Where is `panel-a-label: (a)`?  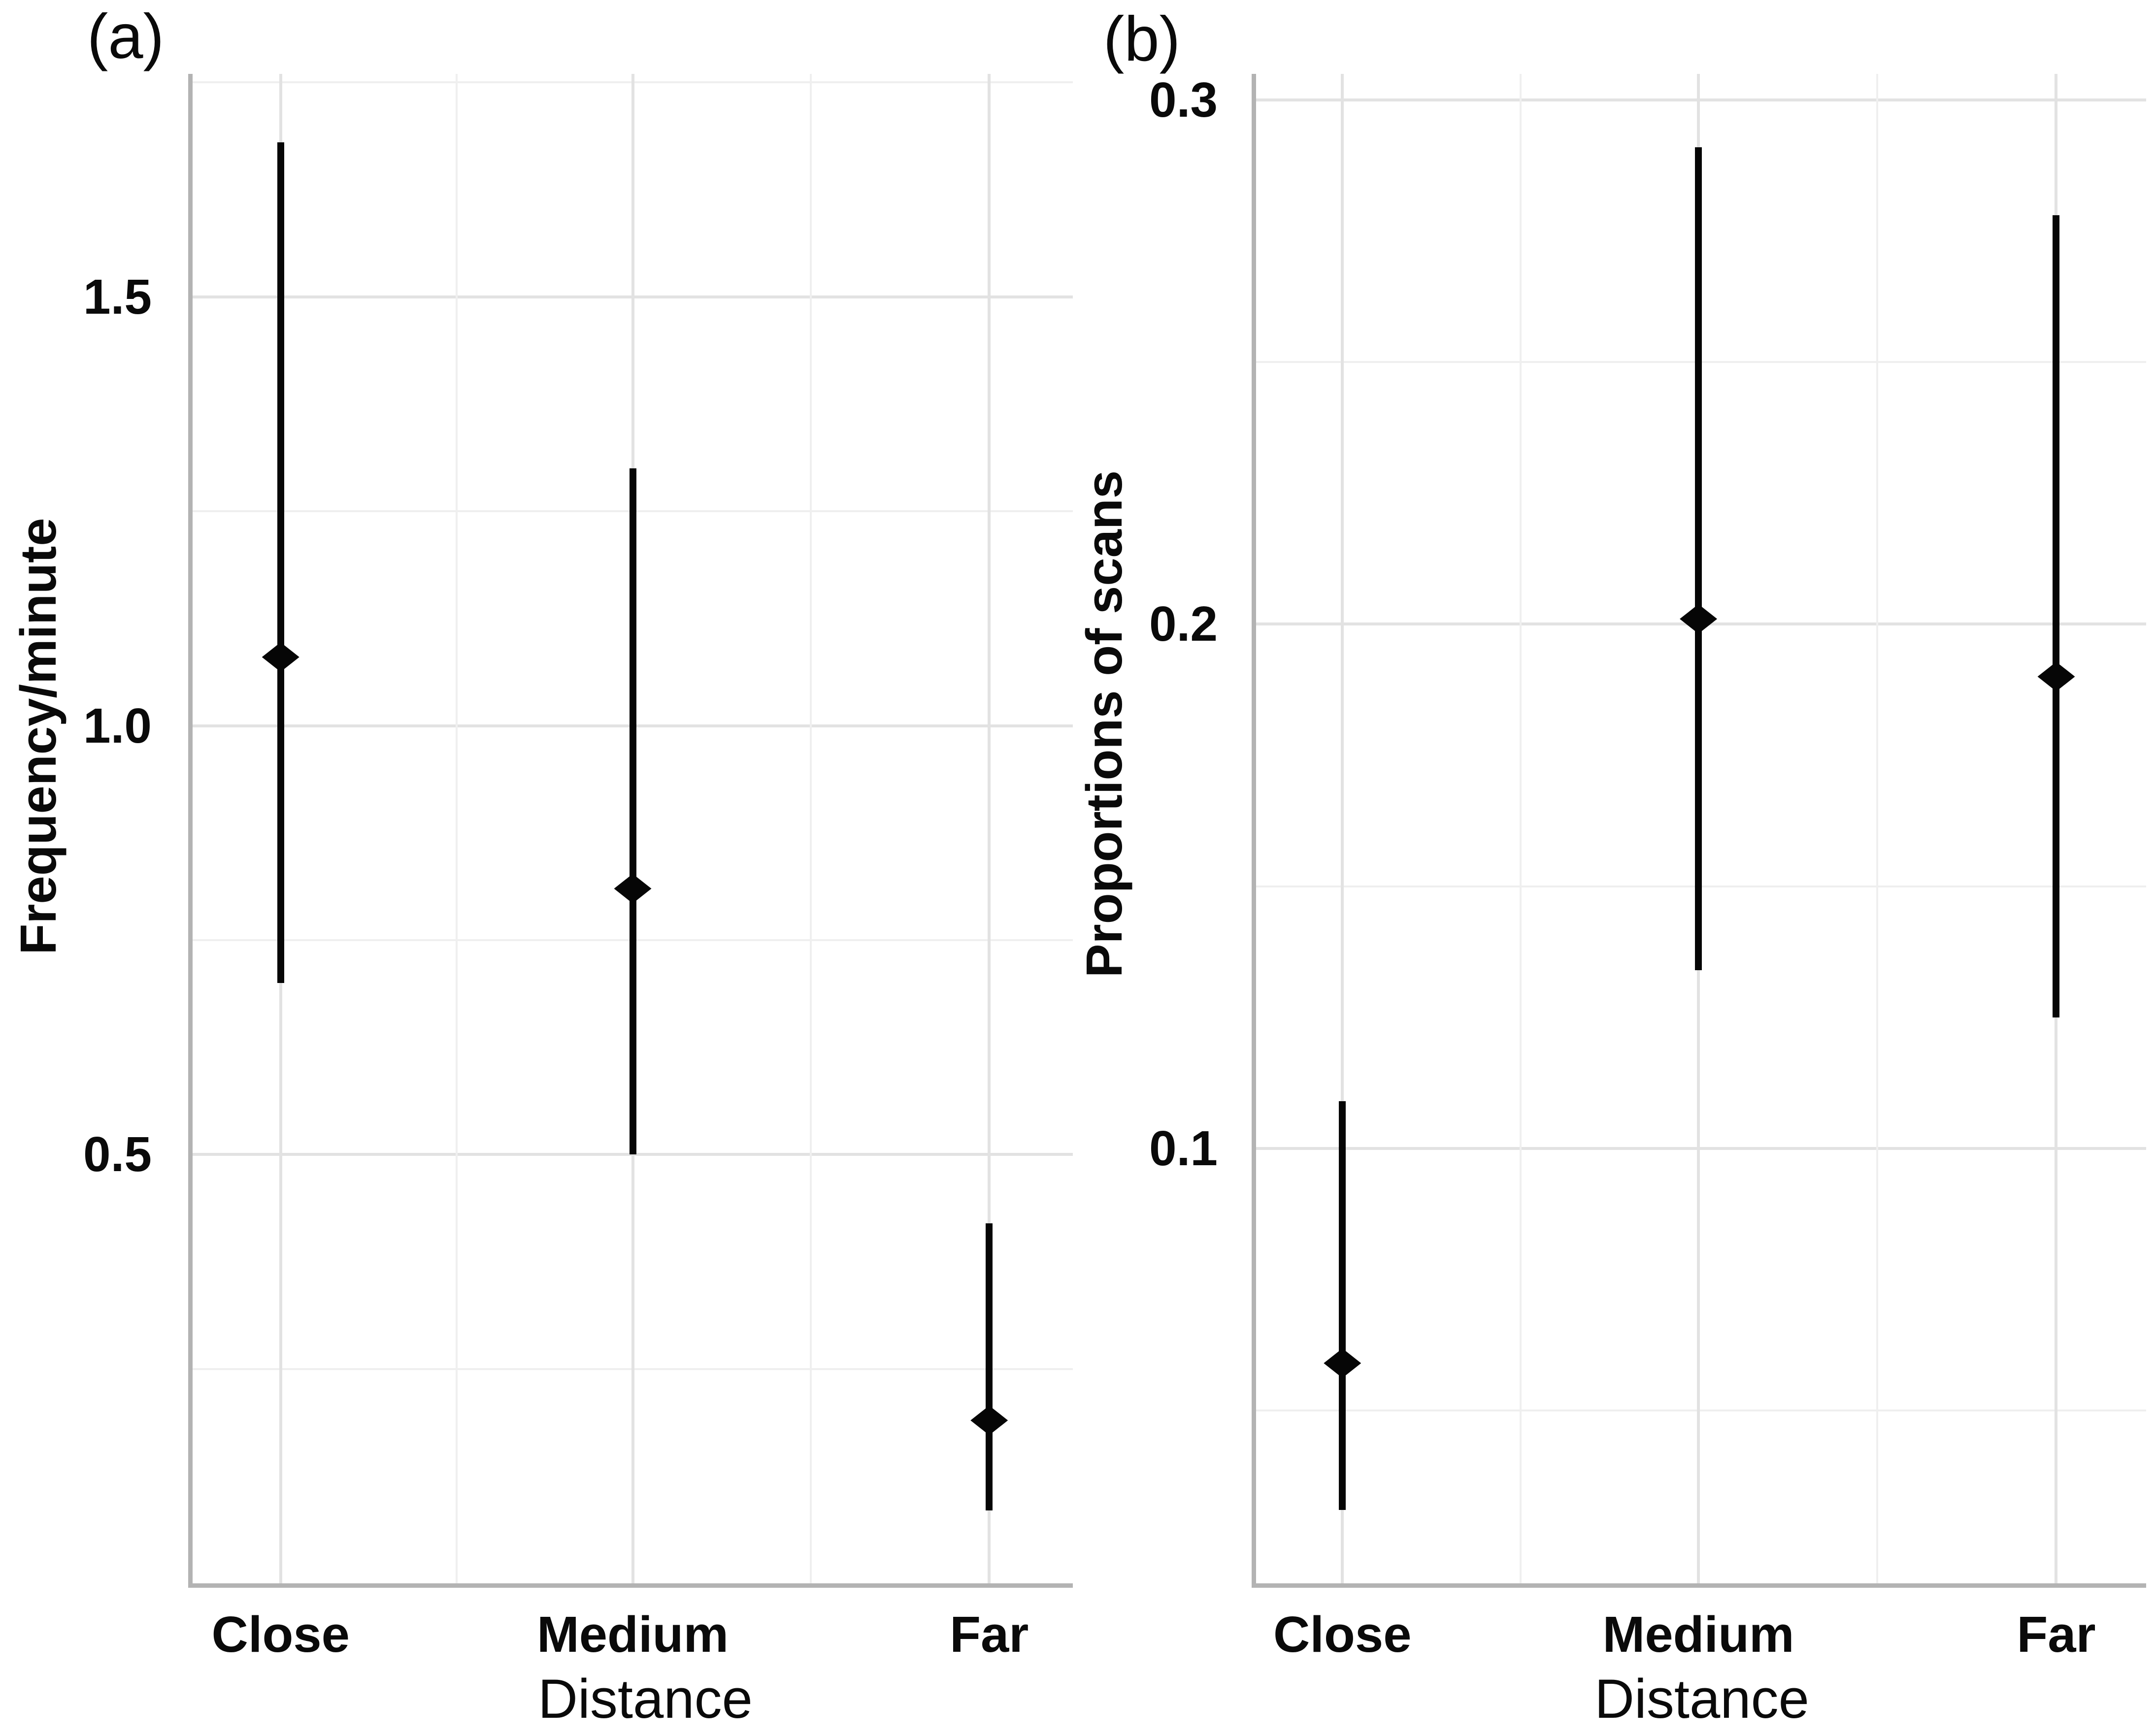 panel-a-label: (a) is located at coordinates (126, 37).